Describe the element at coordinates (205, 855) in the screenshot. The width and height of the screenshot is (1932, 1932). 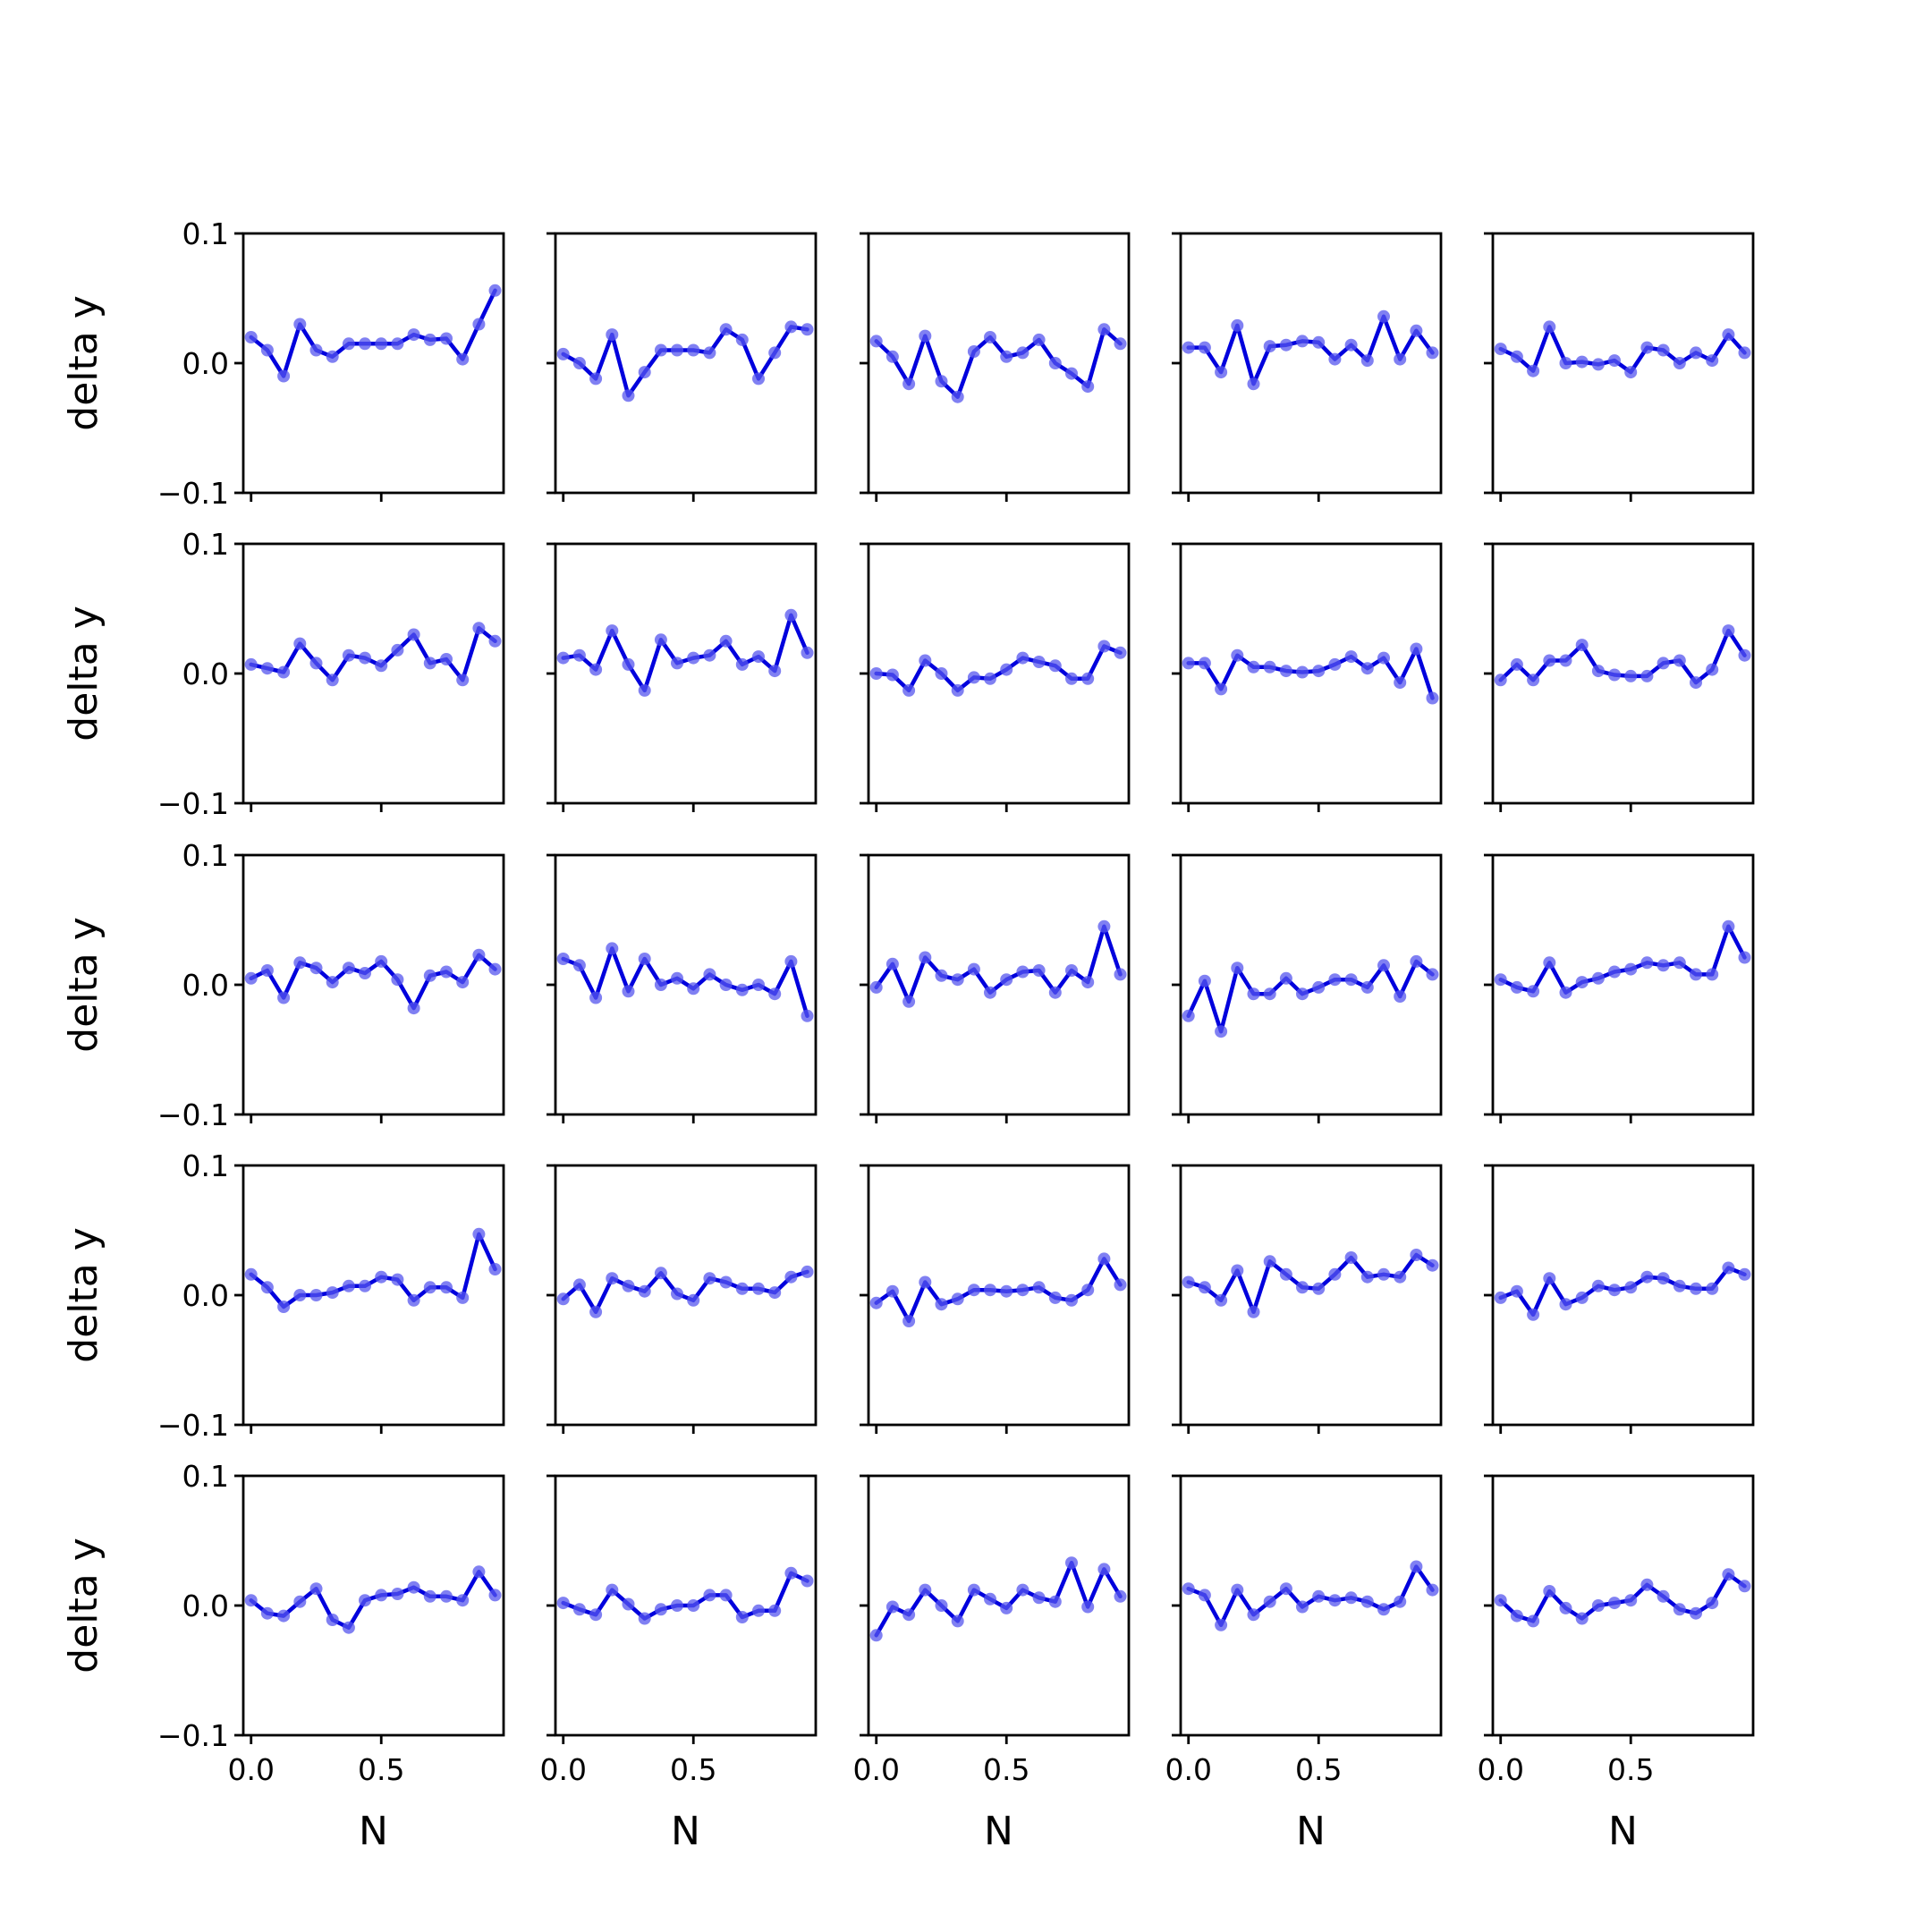
I see `y-tick-label: 0.1` at that location.